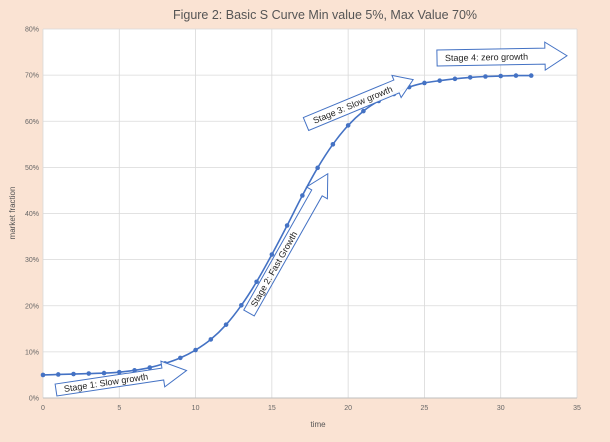  I want to click on y-tick-label: 60%, so click(32, 122).